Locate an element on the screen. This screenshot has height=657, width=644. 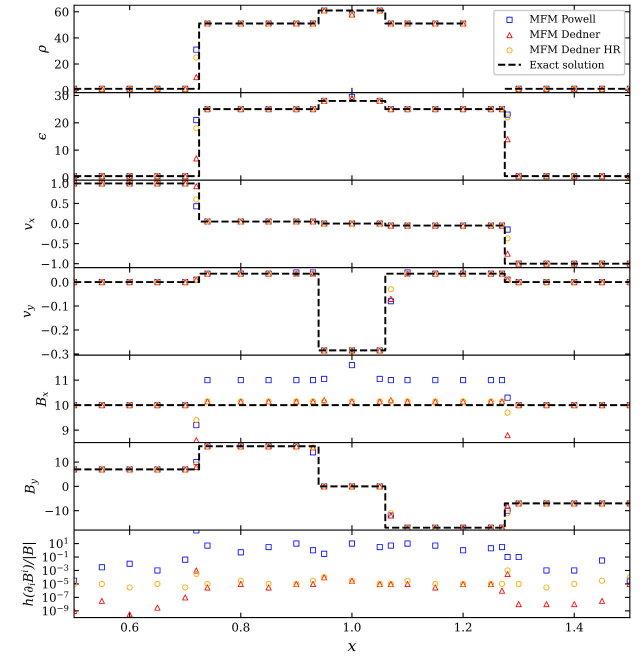
y-axis-title: B$_{y}$ is located at coordinates (31, 486).